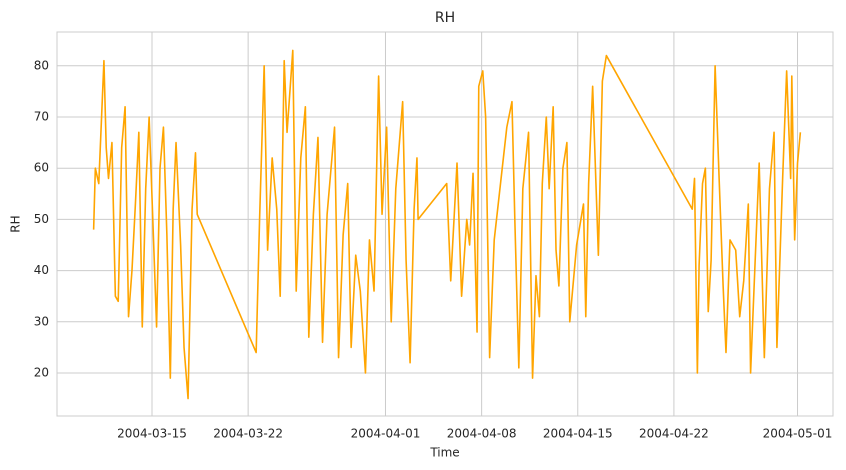  I want to click on x-tick-label: 2004-03-22, so click(248, 434).